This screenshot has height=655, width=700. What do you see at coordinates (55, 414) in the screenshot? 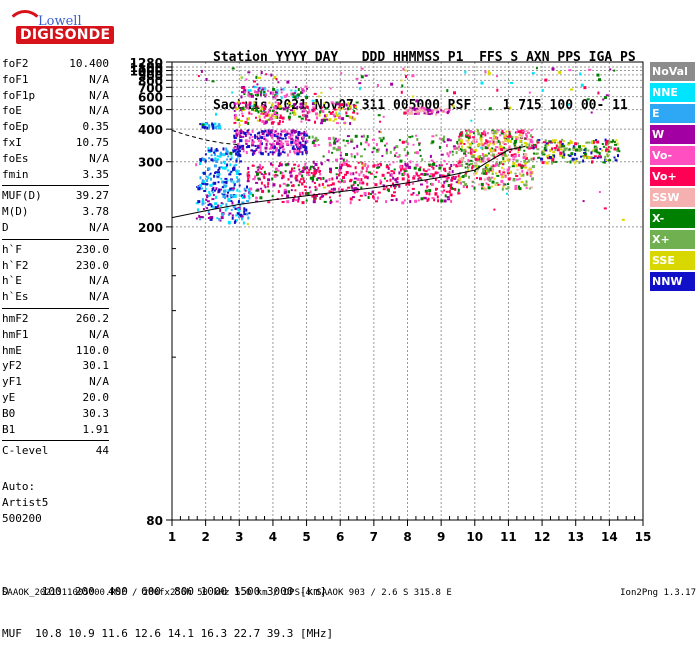
I see `param-row: B0 30.3` at bounding box center [55, 414].